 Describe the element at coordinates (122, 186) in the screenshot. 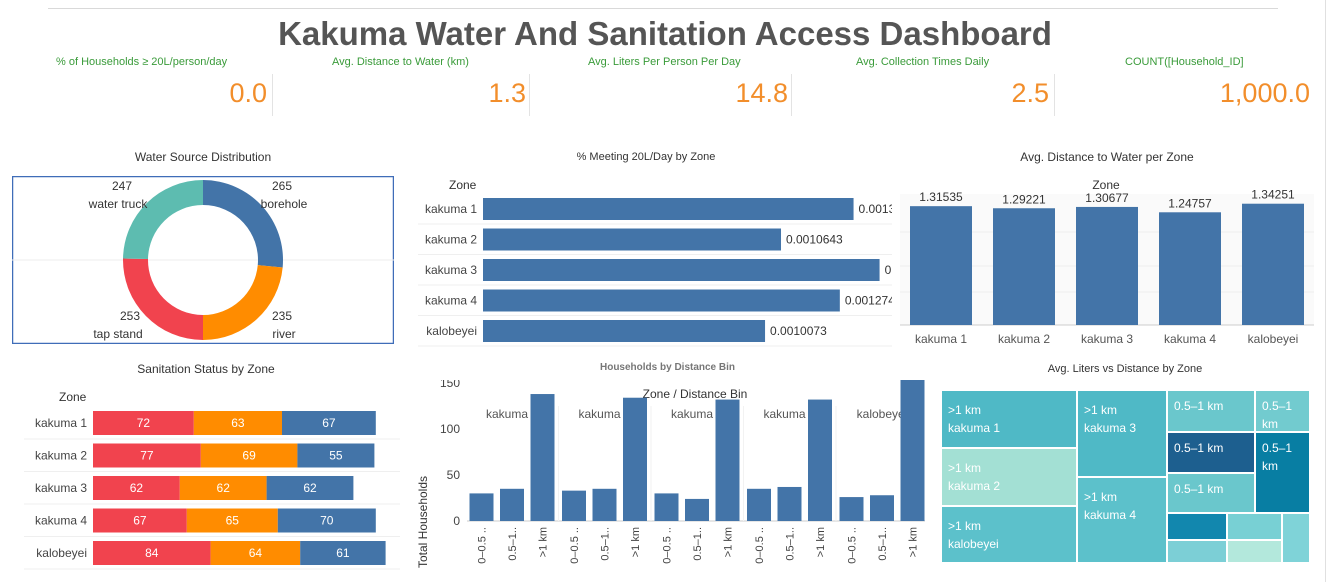

I see `slice-value-label: 247` at that location.